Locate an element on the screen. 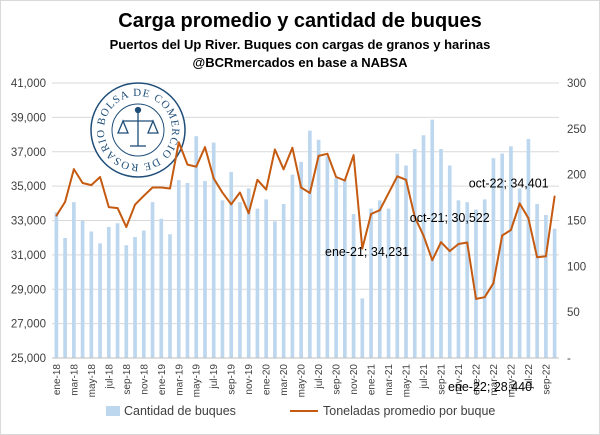 The image size is (600, 435). x-tick-label: ene-21 is located at coordinates (372, 380).